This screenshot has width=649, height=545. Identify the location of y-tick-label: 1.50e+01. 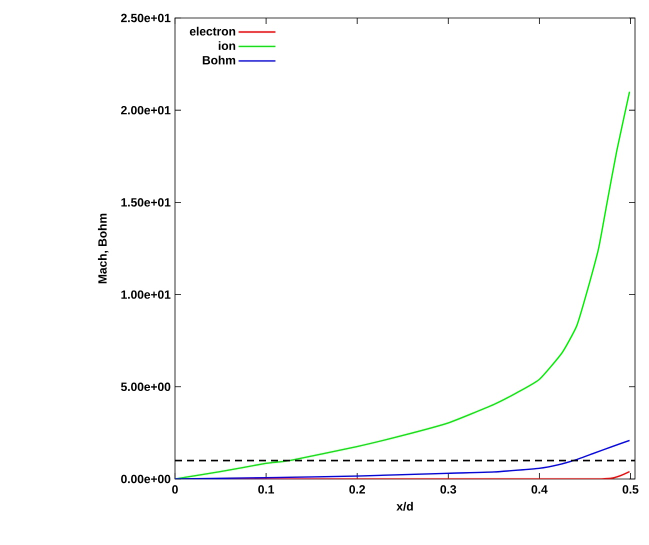
(145, 202).